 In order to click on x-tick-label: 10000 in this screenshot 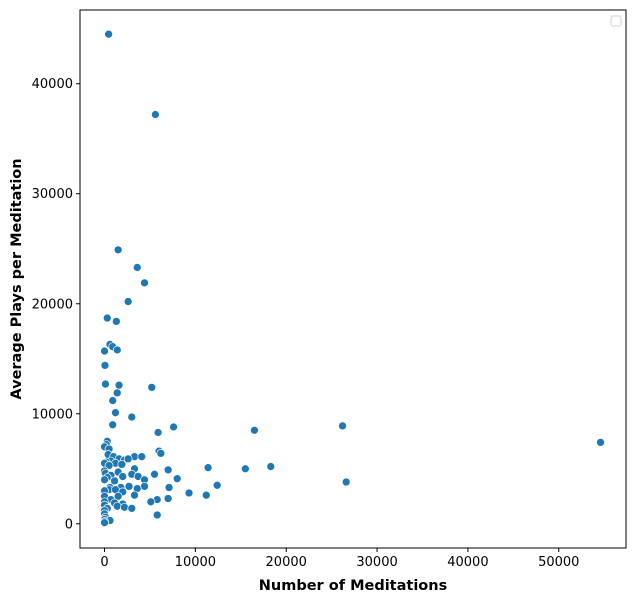, I will do `click(195, 562)`.